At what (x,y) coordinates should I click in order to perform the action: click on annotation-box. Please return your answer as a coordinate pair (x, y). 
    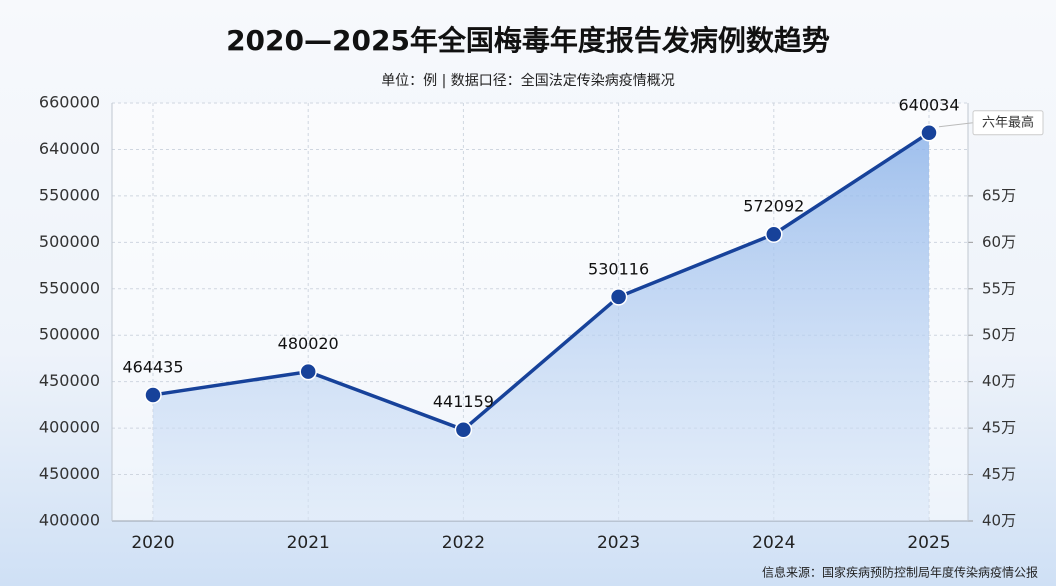
    Looking at the image, I should click on (1008, 123).